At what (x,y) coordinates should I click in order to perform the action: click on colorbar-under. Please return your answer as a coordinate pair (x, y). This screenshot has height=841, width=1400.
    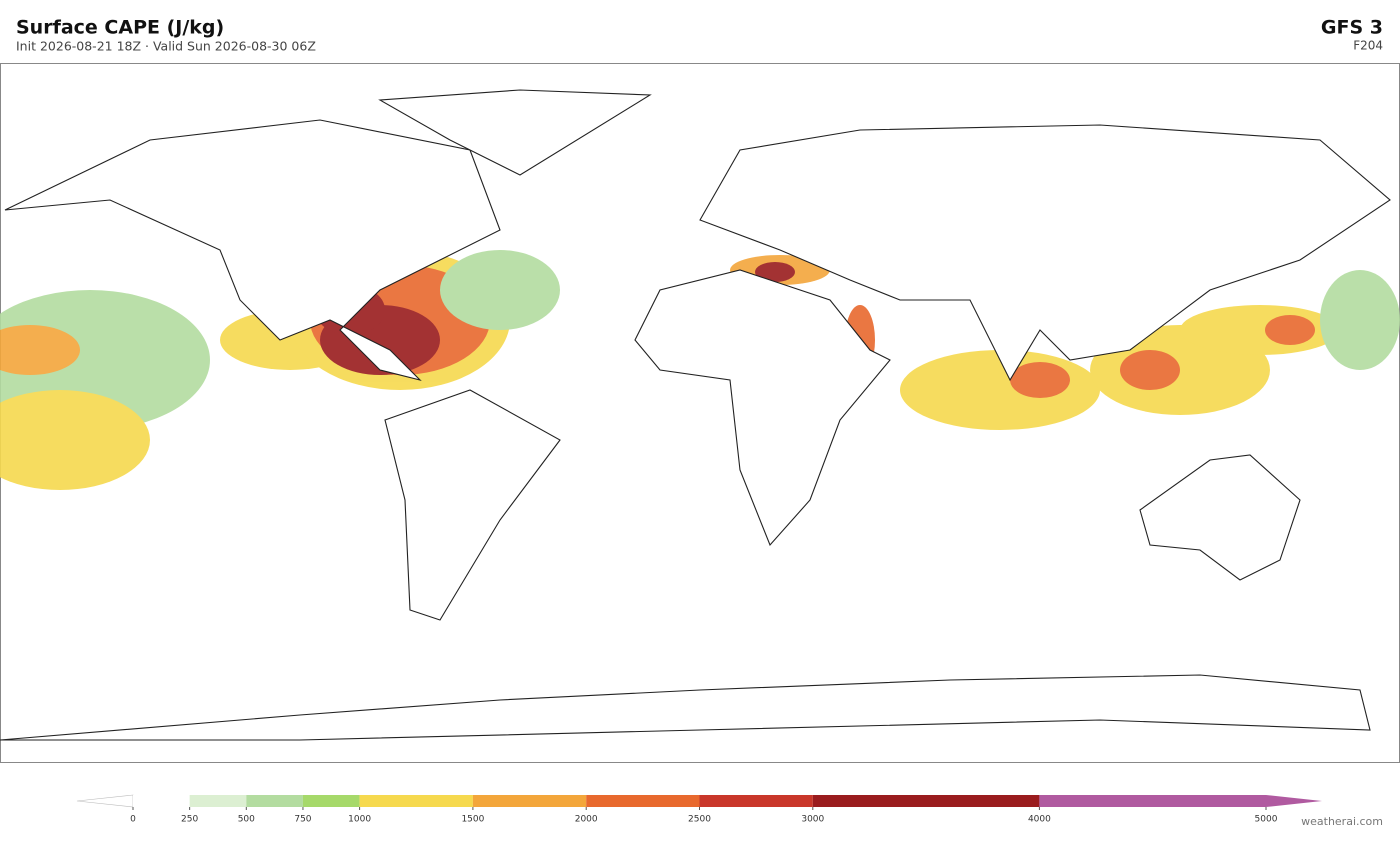
    Looking at the image, I should click on (105, 801).